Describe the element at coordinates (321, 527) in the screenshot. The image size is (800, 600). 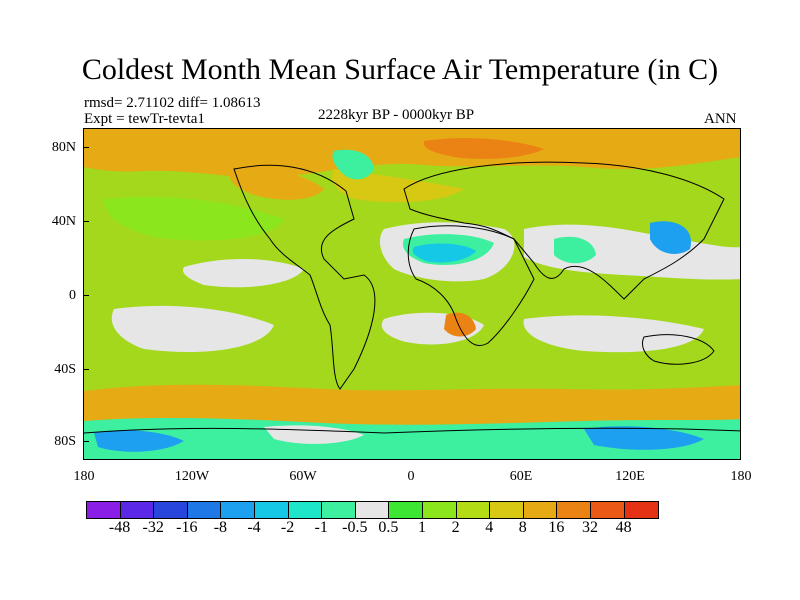
I see `colorbar-label: -1` at that location.